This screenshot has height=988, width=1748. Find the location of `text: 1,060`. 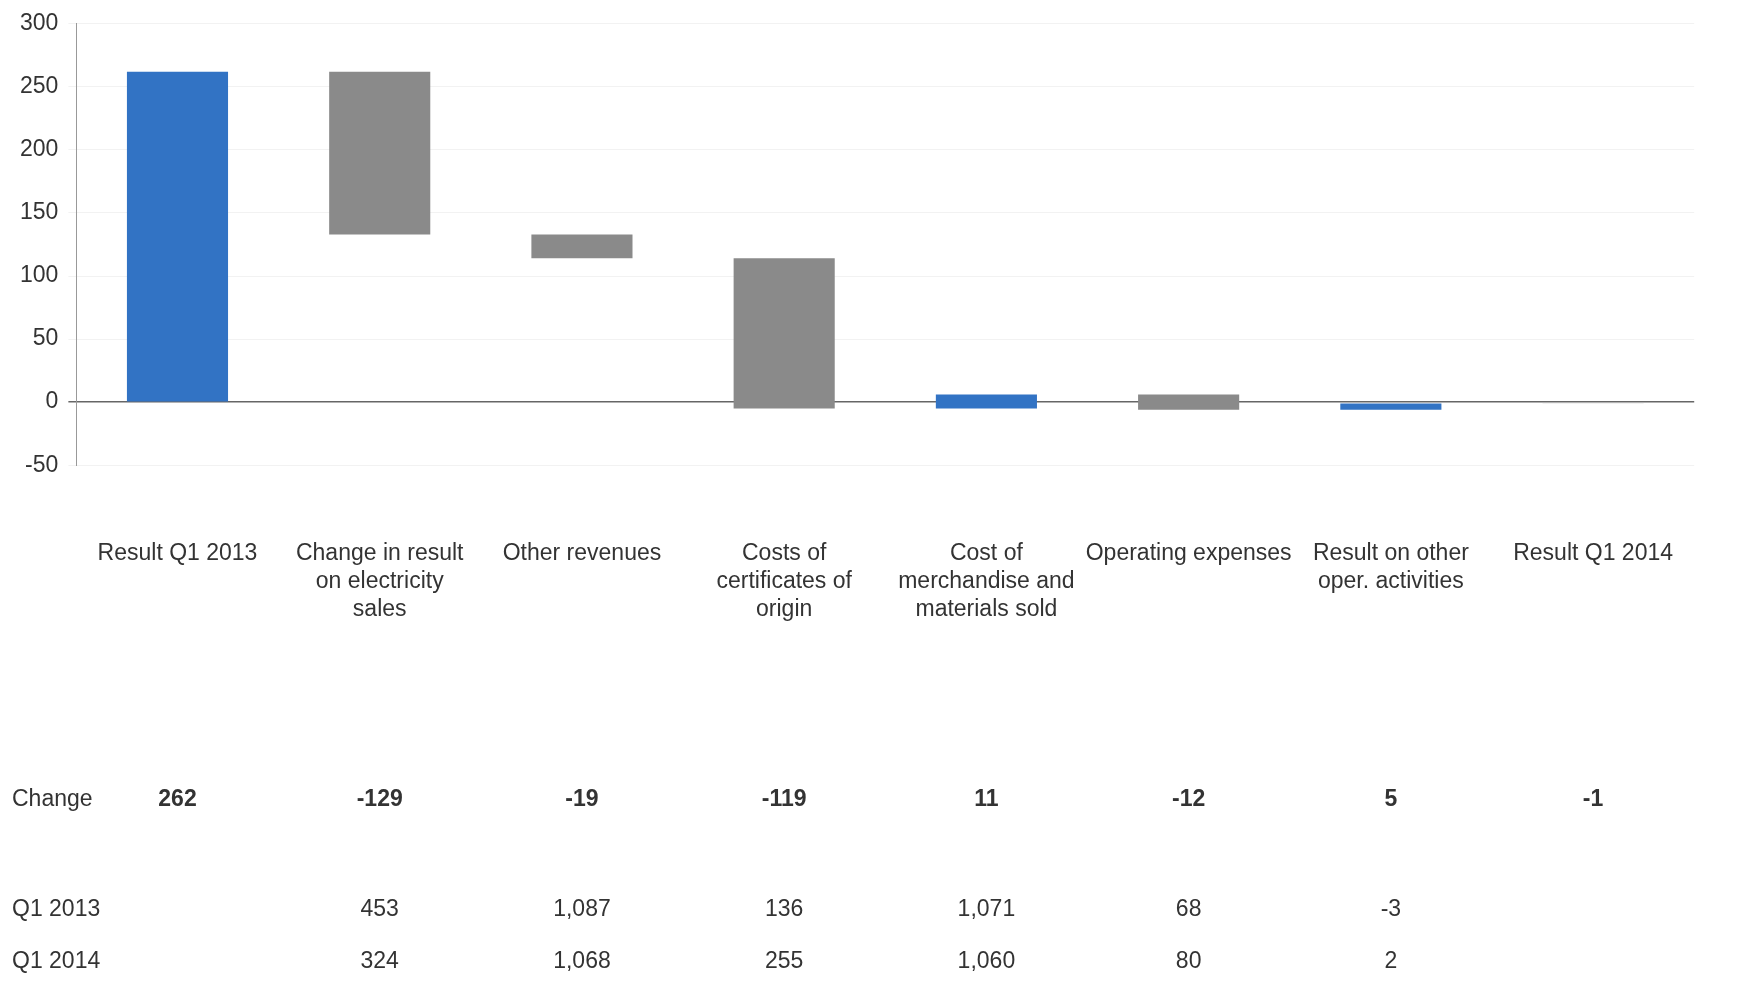

text: 1,060 is located at coordinates (986, 960).